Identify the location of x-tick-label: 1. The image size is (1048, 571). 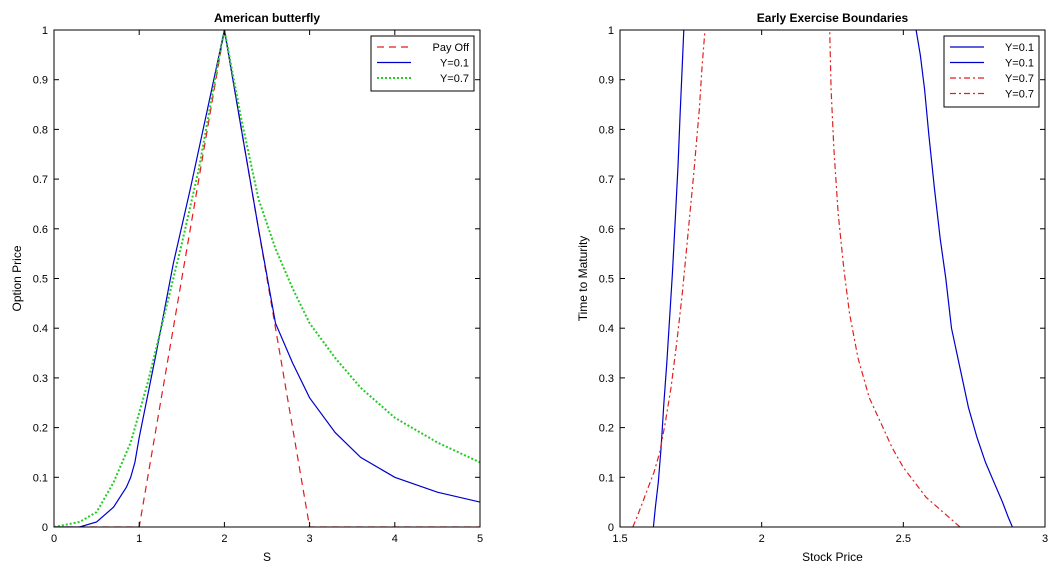
(139, 539).